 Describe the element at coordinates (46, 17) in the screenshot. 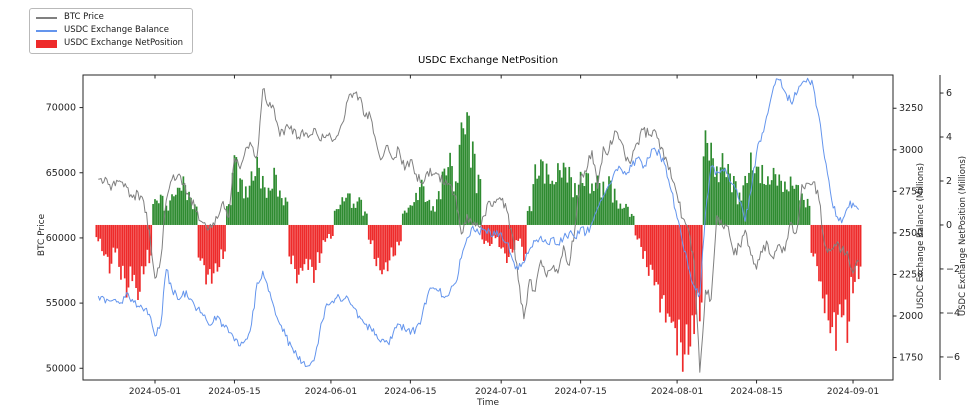

I see `legend-swatch-line` at that location.